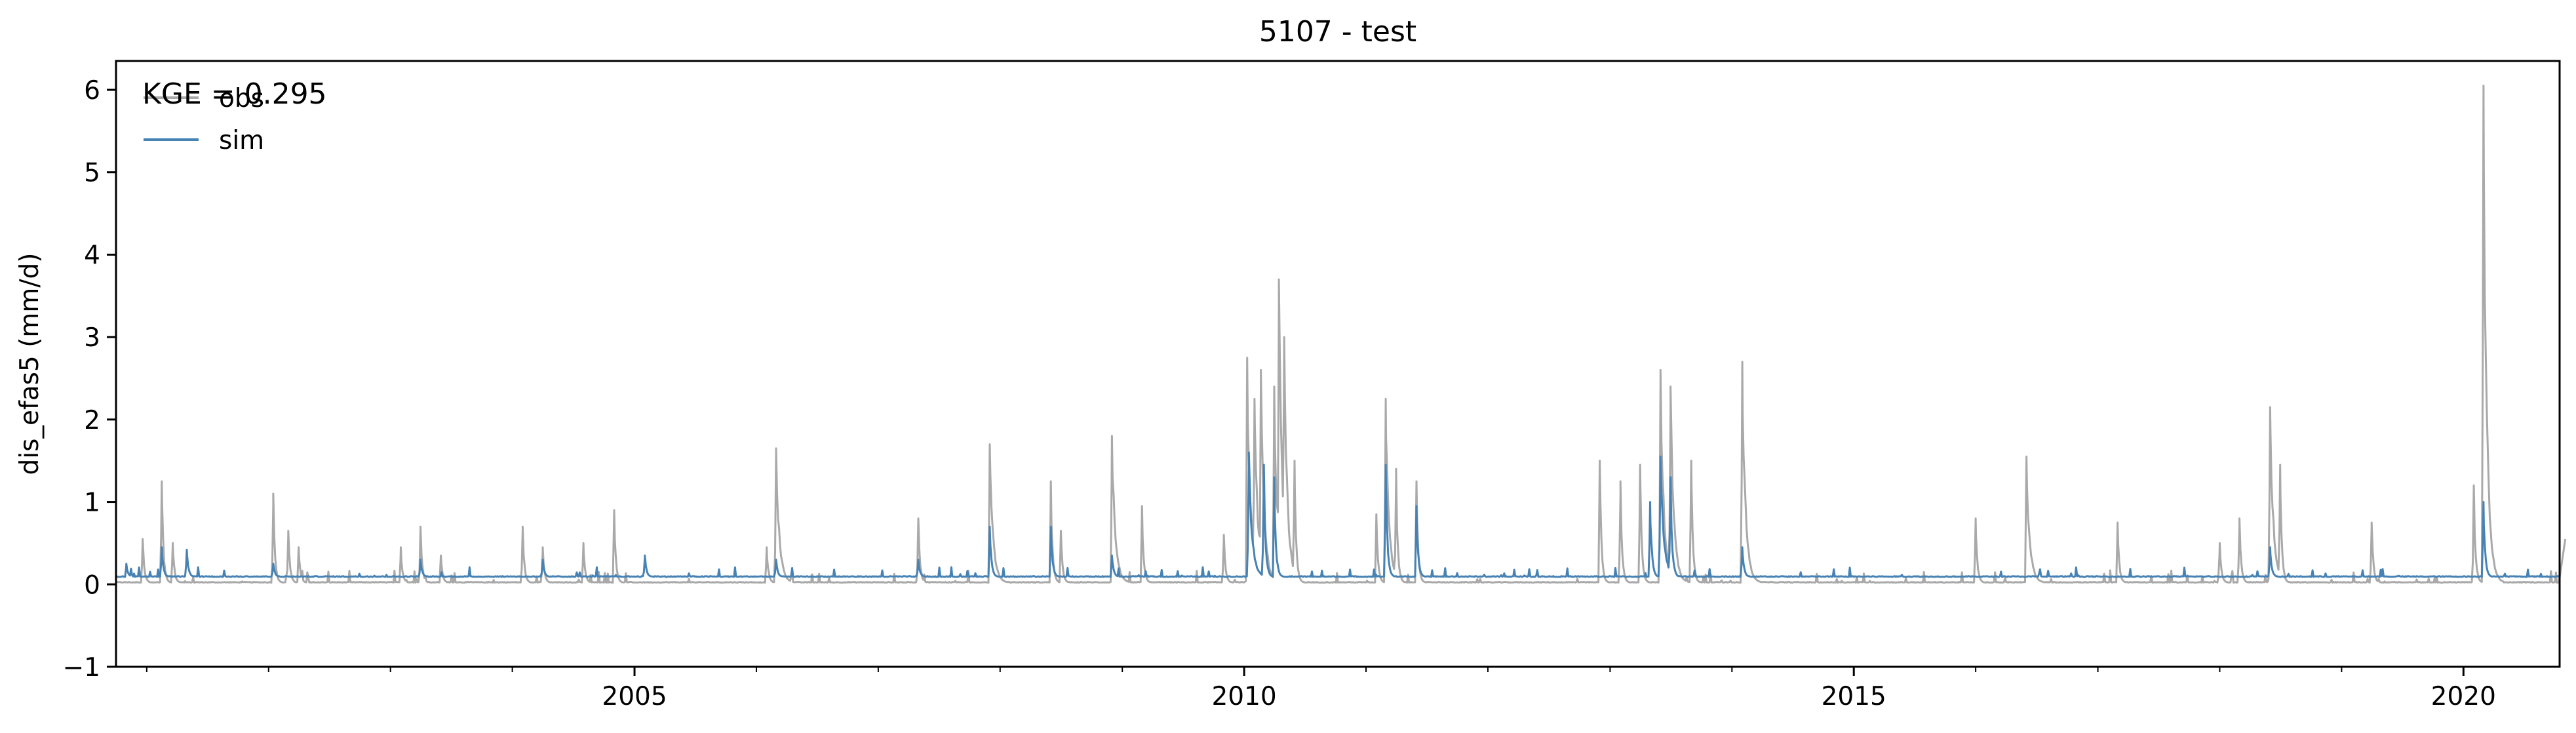 This screenshot has width=2576, height=733. I want to click on x-axis: 2005 2010 2015 2020, so click(1321, 689).